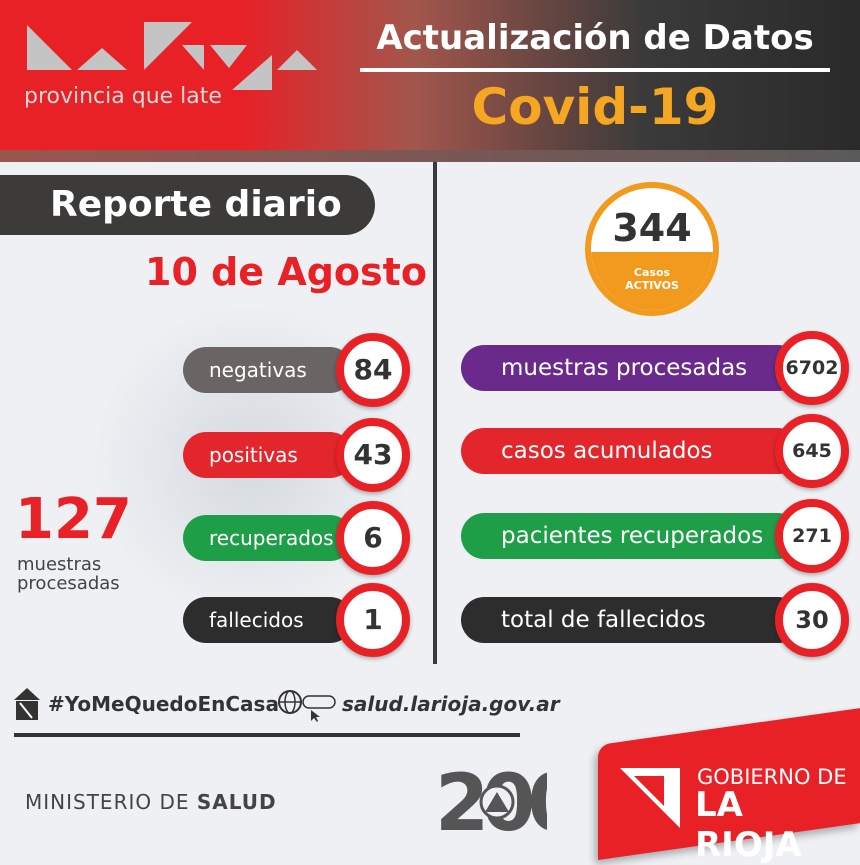  Describe the element at coordinates (373, 538) in the screenshot. I see `stat-recuperados-value: 6` at that location.